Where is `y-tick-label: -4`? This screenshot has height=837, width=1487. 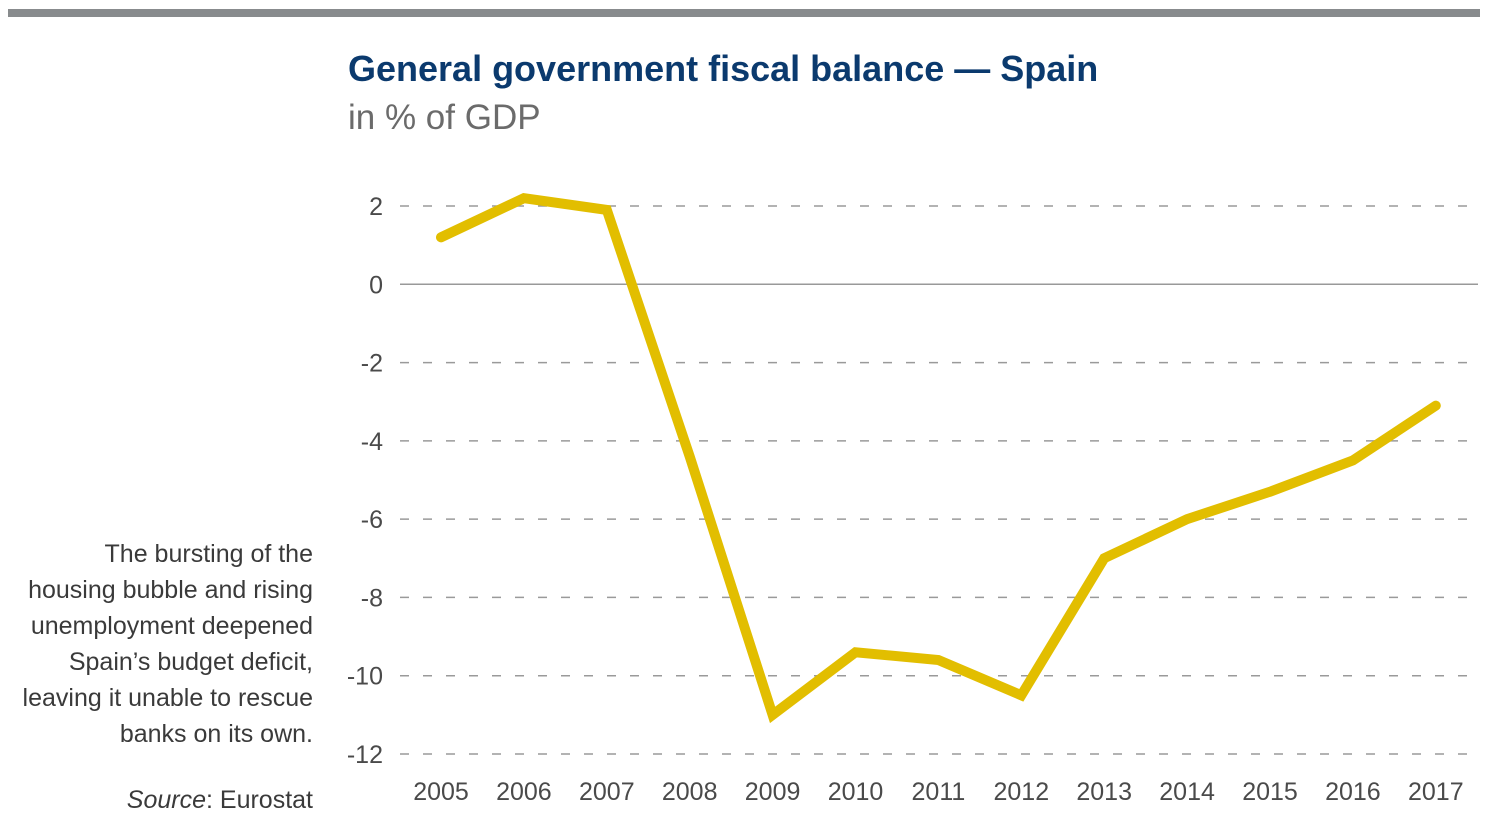 y-tick-label: -4 is located at coordinates (372, 442).